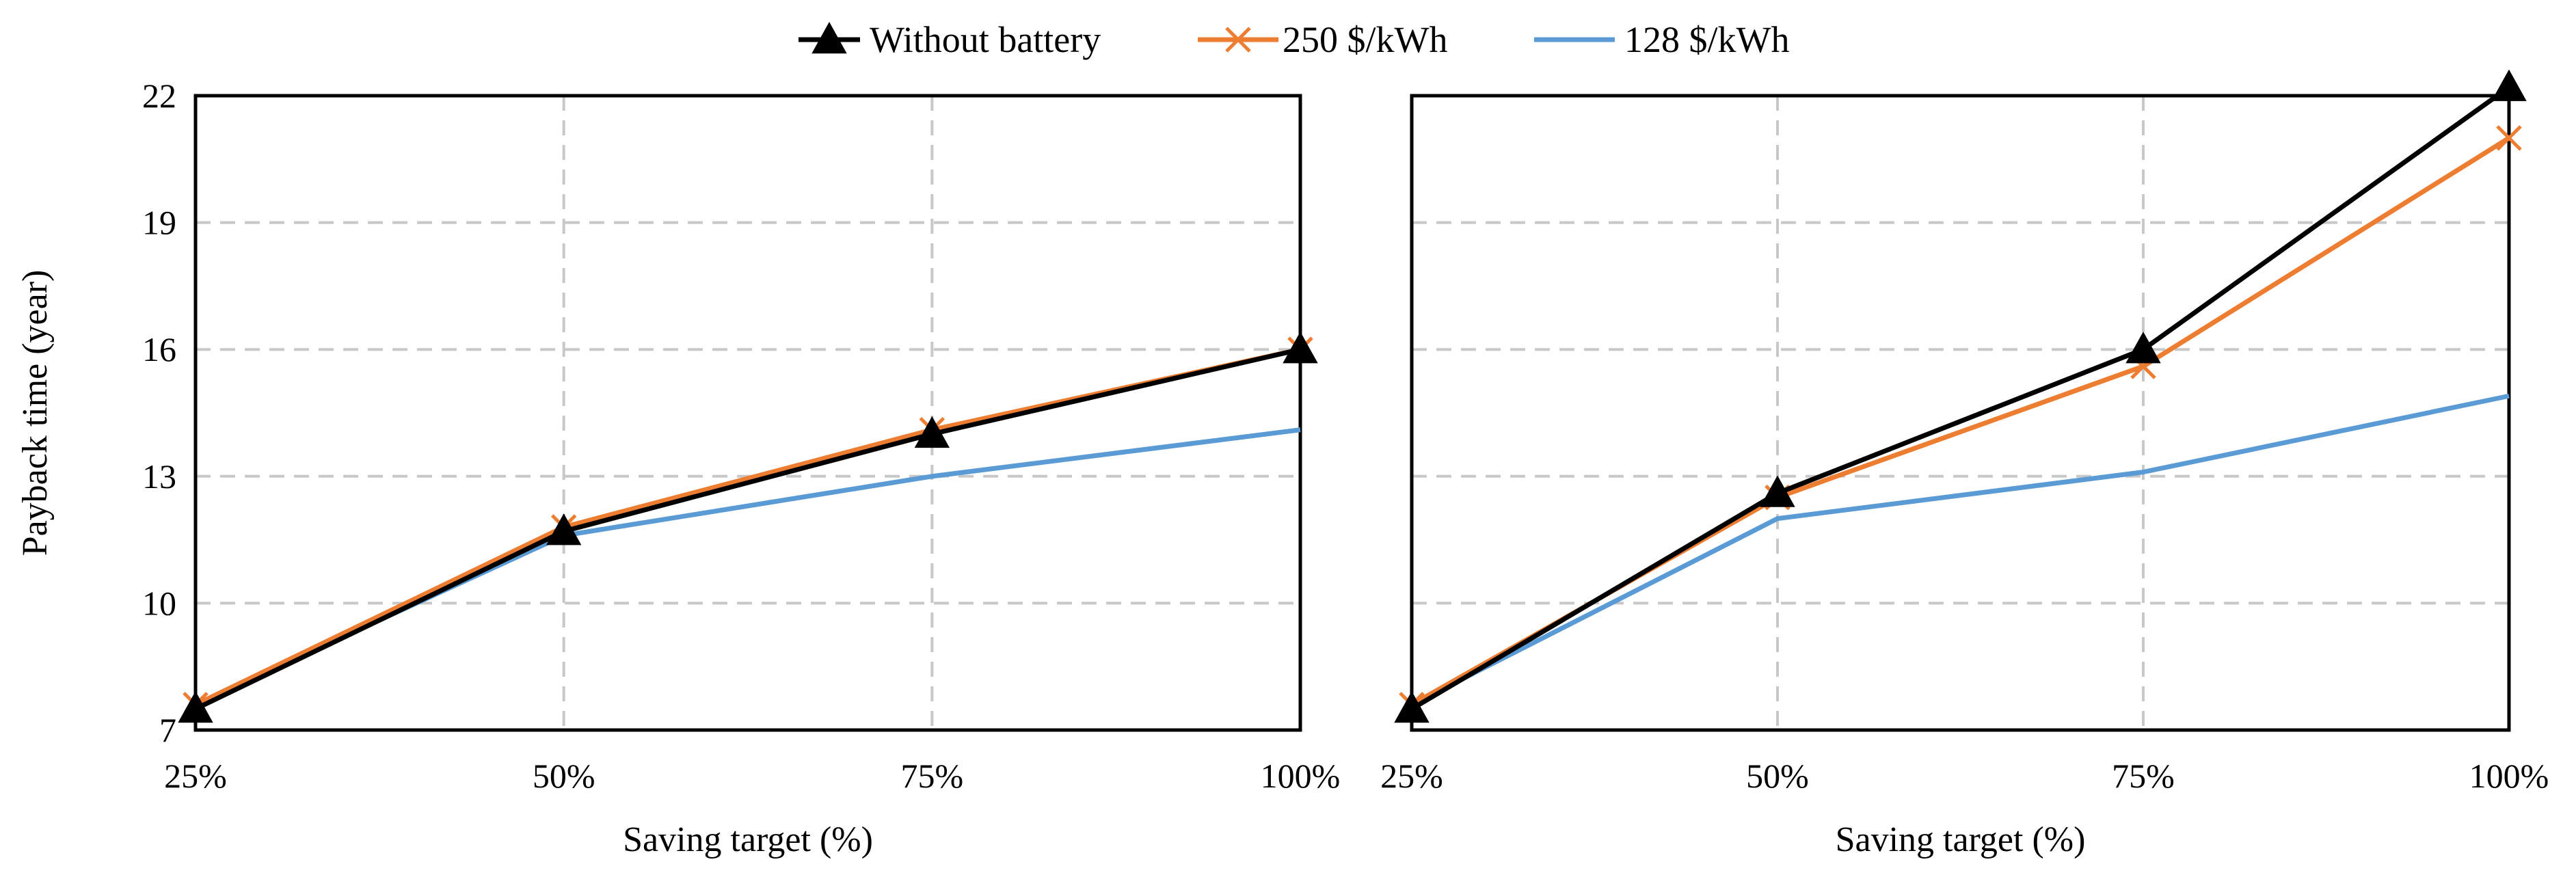 This screenshot has height=877, width=2576. I want to click on panel0-y-tick-label: 7, so click(167, 730).